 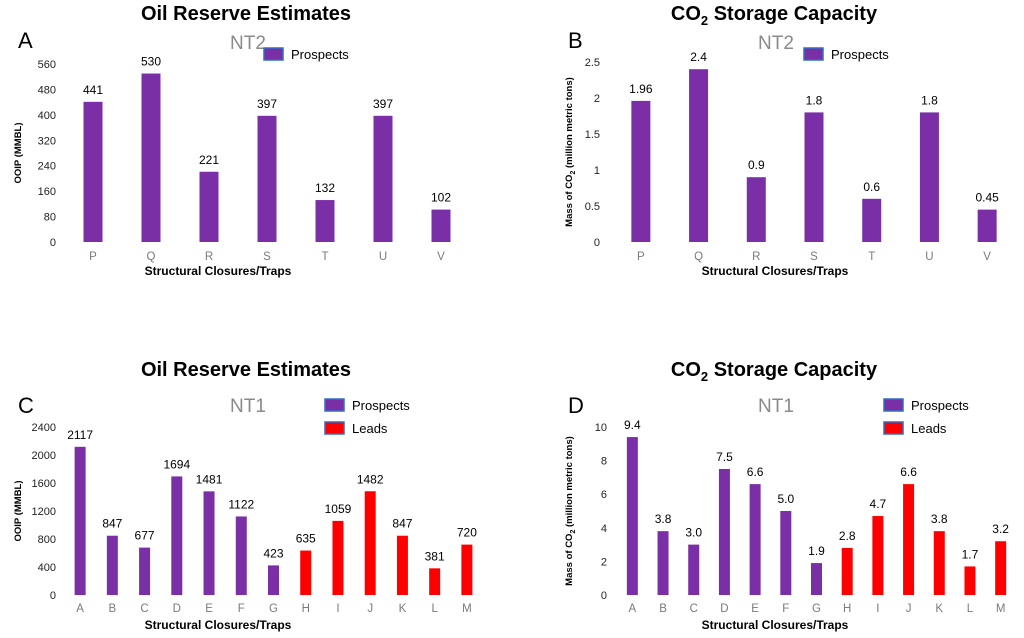 What do you see at coordinates (663, 519) in the screenshot?
I see `data-label-b: 3.8` at bounding box center [663, 519].